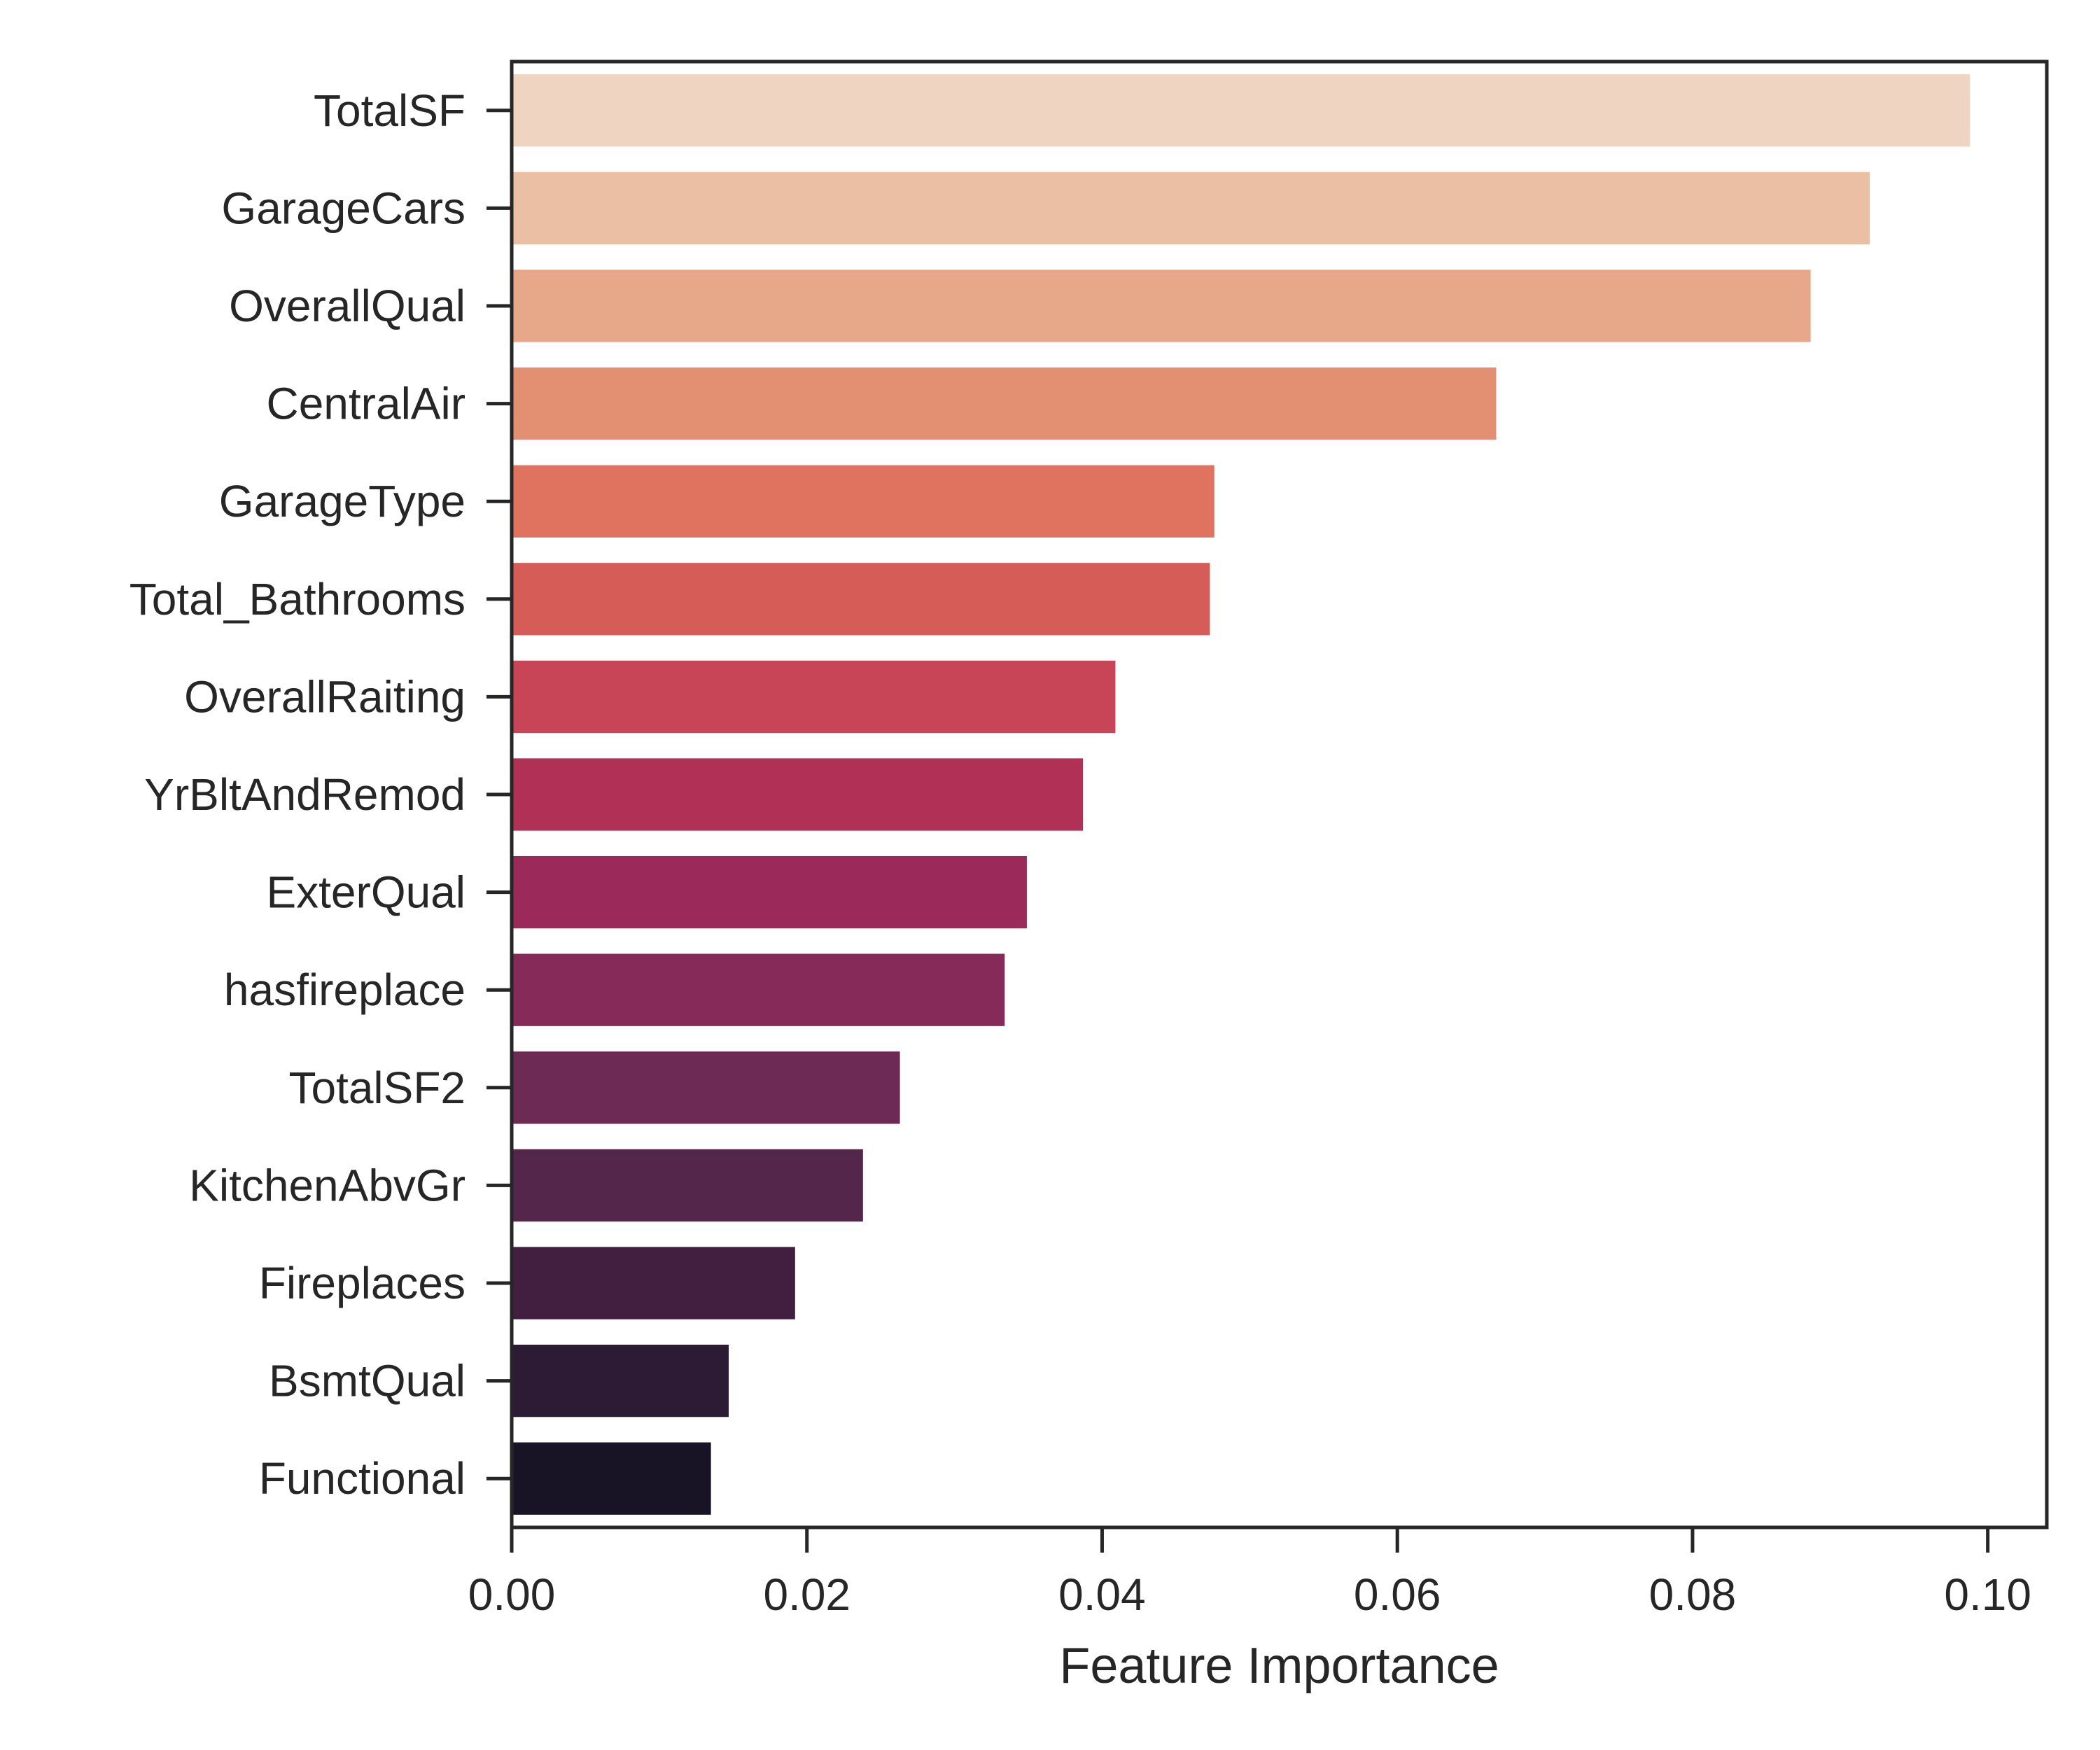  I want to click on bar-Functional, so click(611, 1478).